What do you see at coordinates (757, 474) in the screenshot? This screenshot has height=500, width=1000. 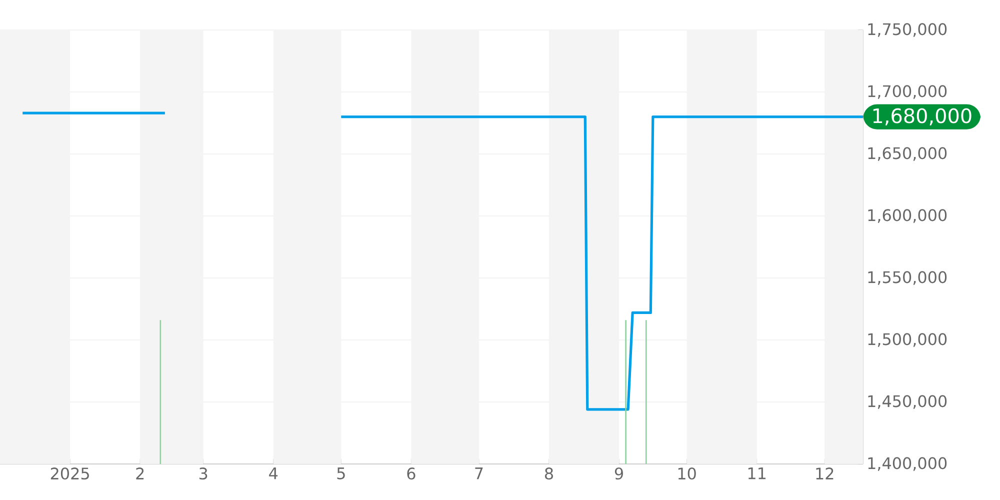 I see `x-tick-label: 11` at bounding box center [757, 474].